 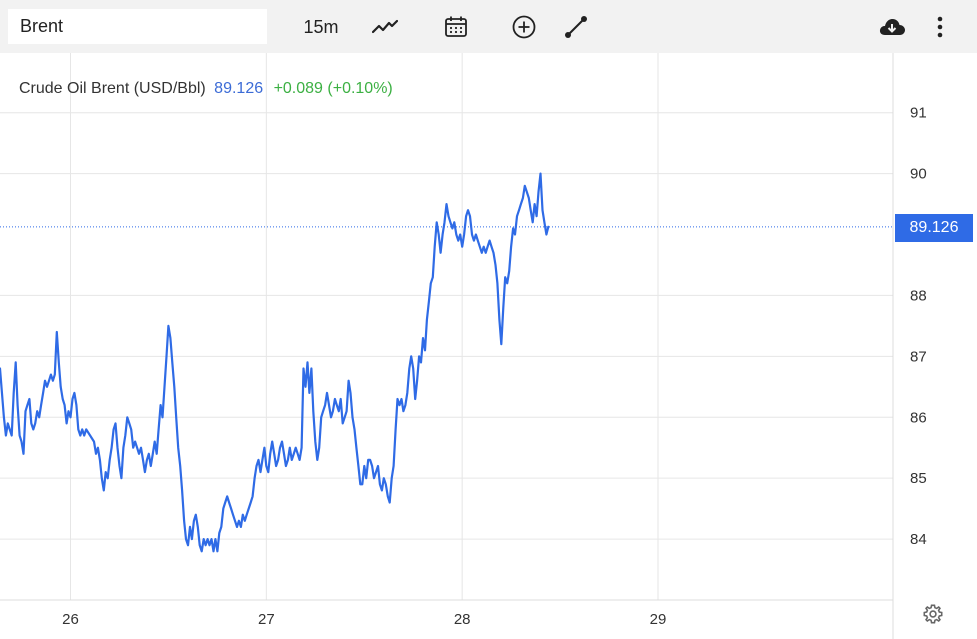 What do you see at coordinates (934, 228) in the screenshot?
I see `last-price-label: 89.126` at bounding box center [934, 228].